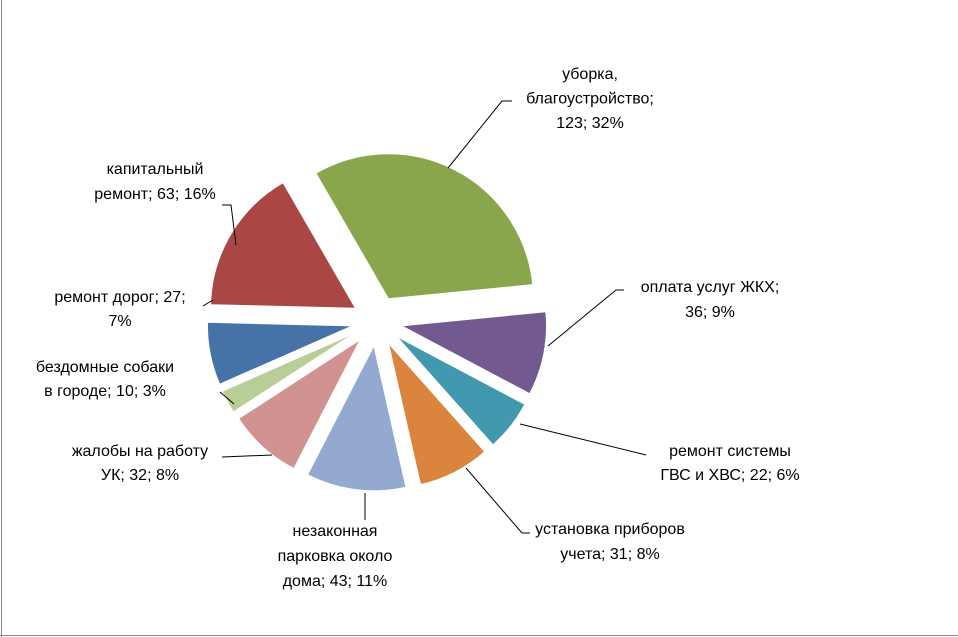 Image resolution: width=958 pixels, height=637 pixels. Describe the element at coordinates (154, 194) in the screenshot. I see `data-label-line: ремонт; 63; 16%` at that location.